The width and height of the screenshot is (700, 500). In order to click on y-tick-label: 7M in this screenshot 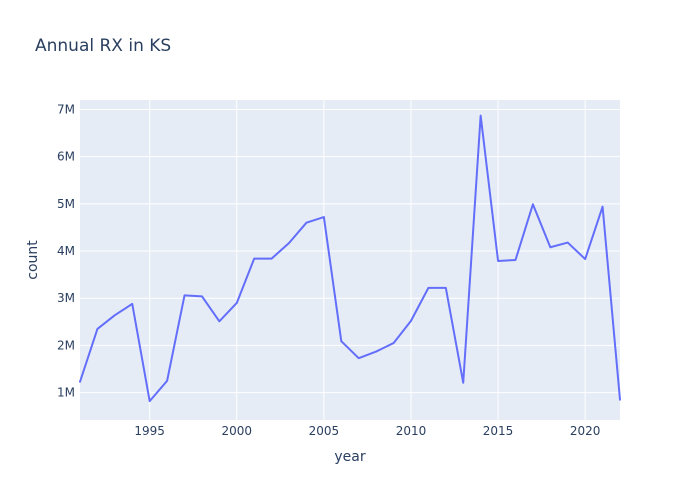, I will do `click(66, 109)`.